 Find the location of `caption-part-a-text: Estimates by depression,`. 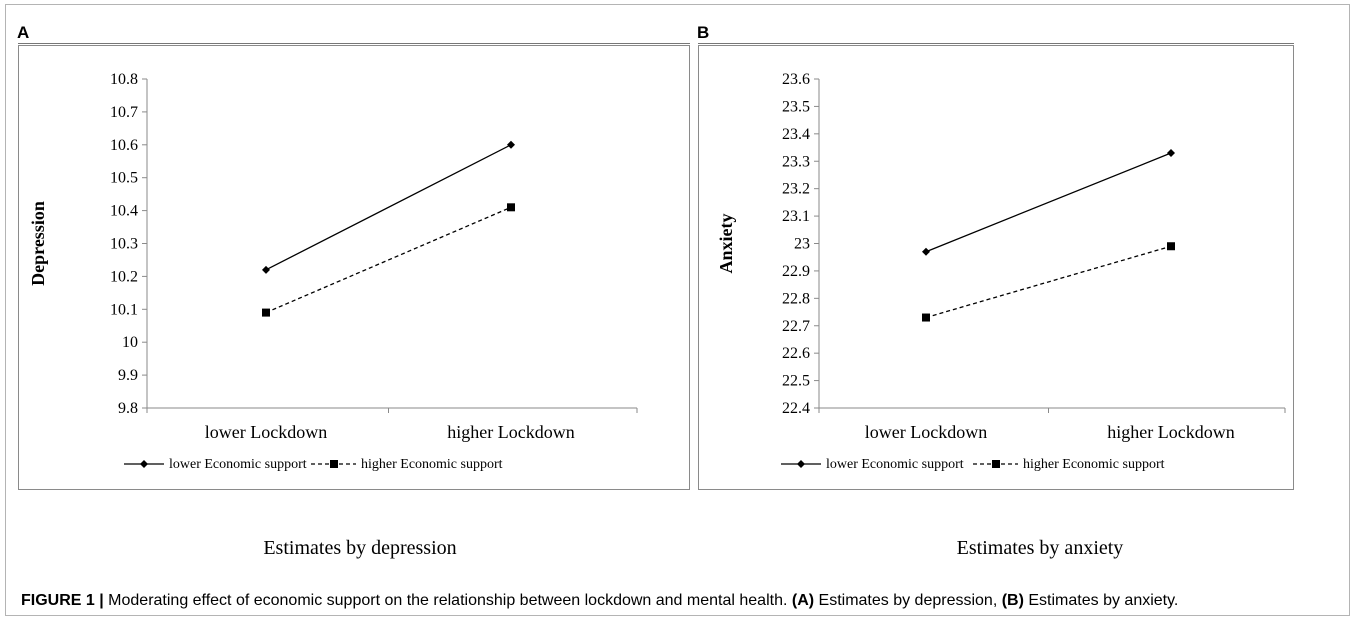

caption-part-a-text: Estimates by depression, is located at coordinates (908, 600).